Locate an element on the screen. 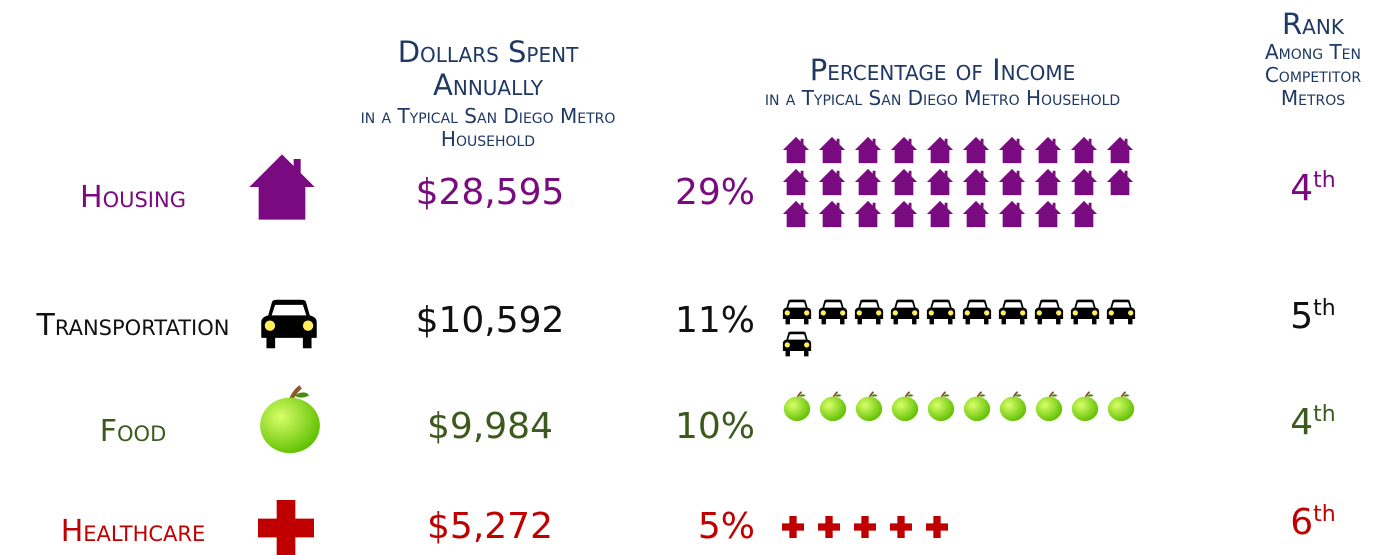  row-label: Transportation is located at coordinates (133, 325).